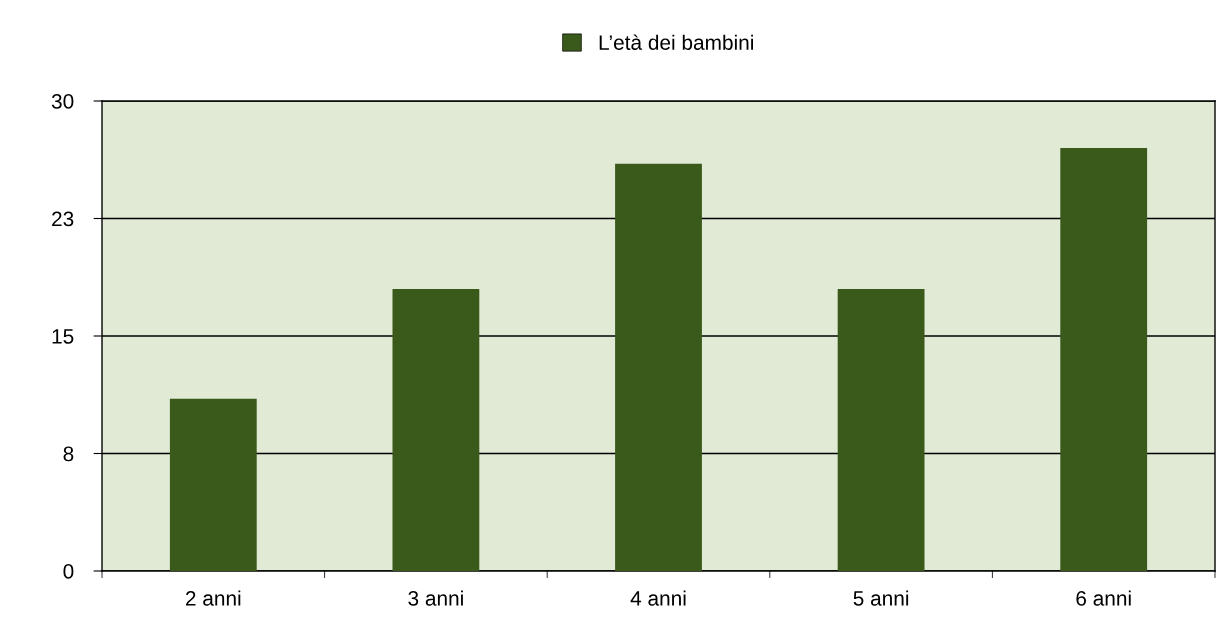 This screenshot has height=639, width=1217. What do you see at coordinates (68, 571) in the screenshot?
I see `y-tick-label: 0` at bounding box center [68, 571].